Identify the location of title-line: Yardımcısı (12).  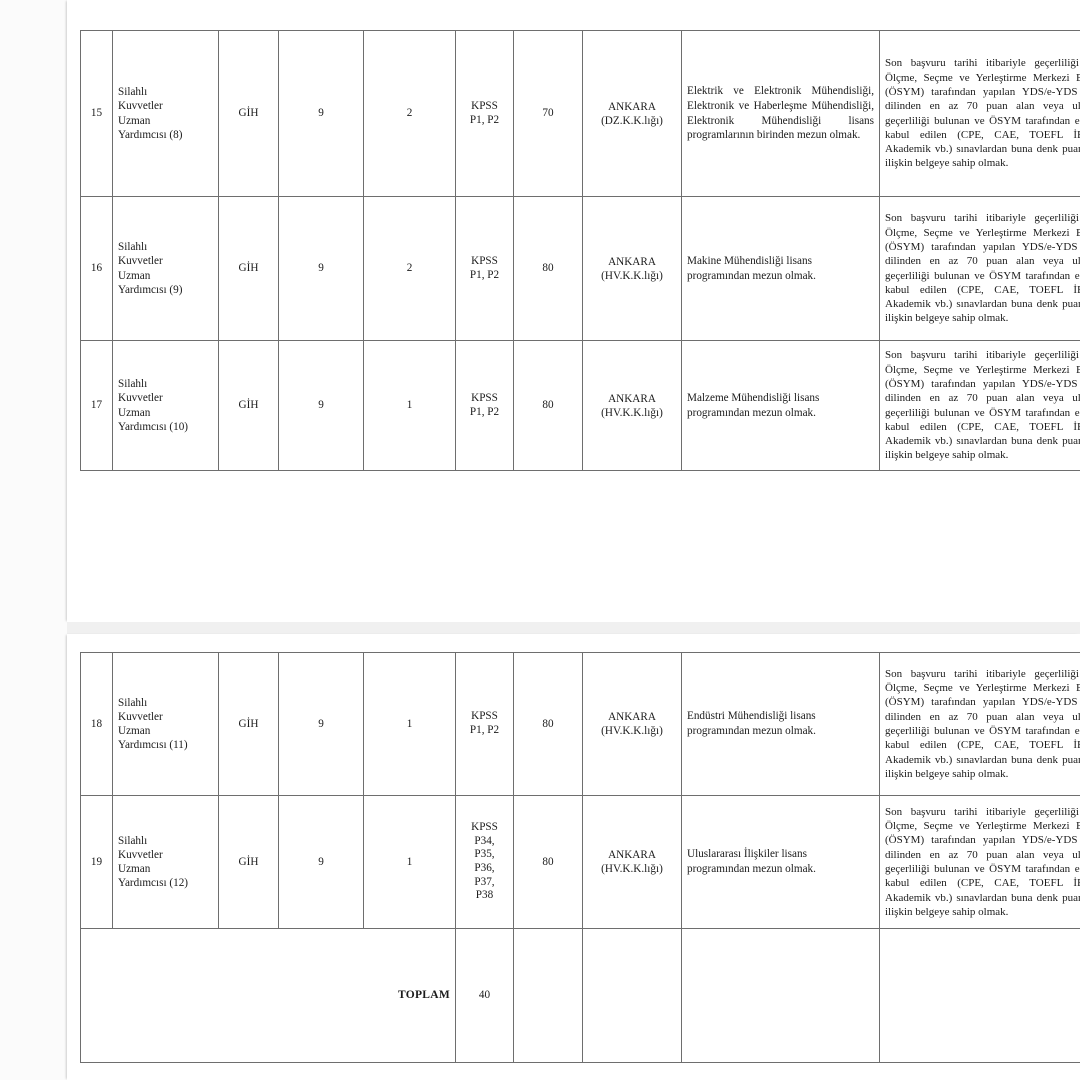
(153, 883).